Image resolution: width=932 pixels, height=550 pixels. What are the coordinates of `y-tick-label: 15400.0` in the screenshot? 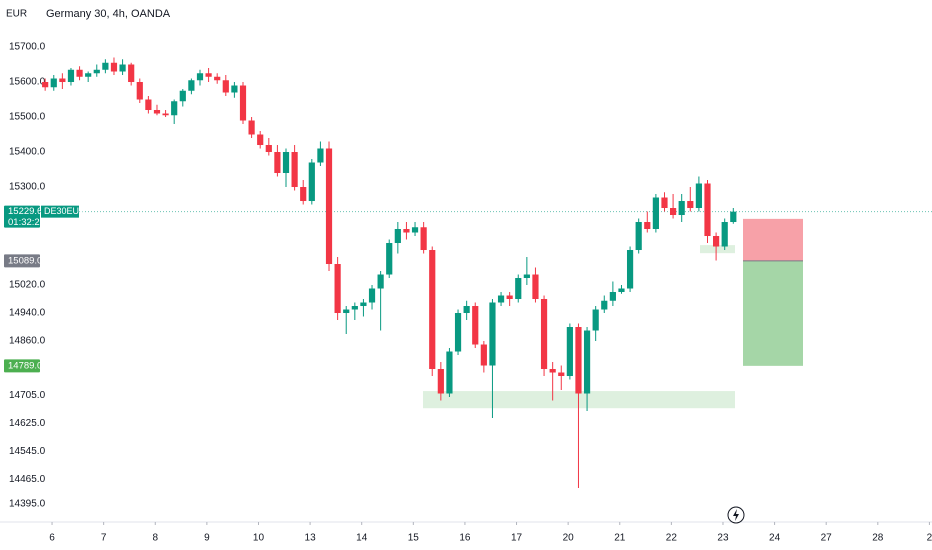 It's located at (27, 152).